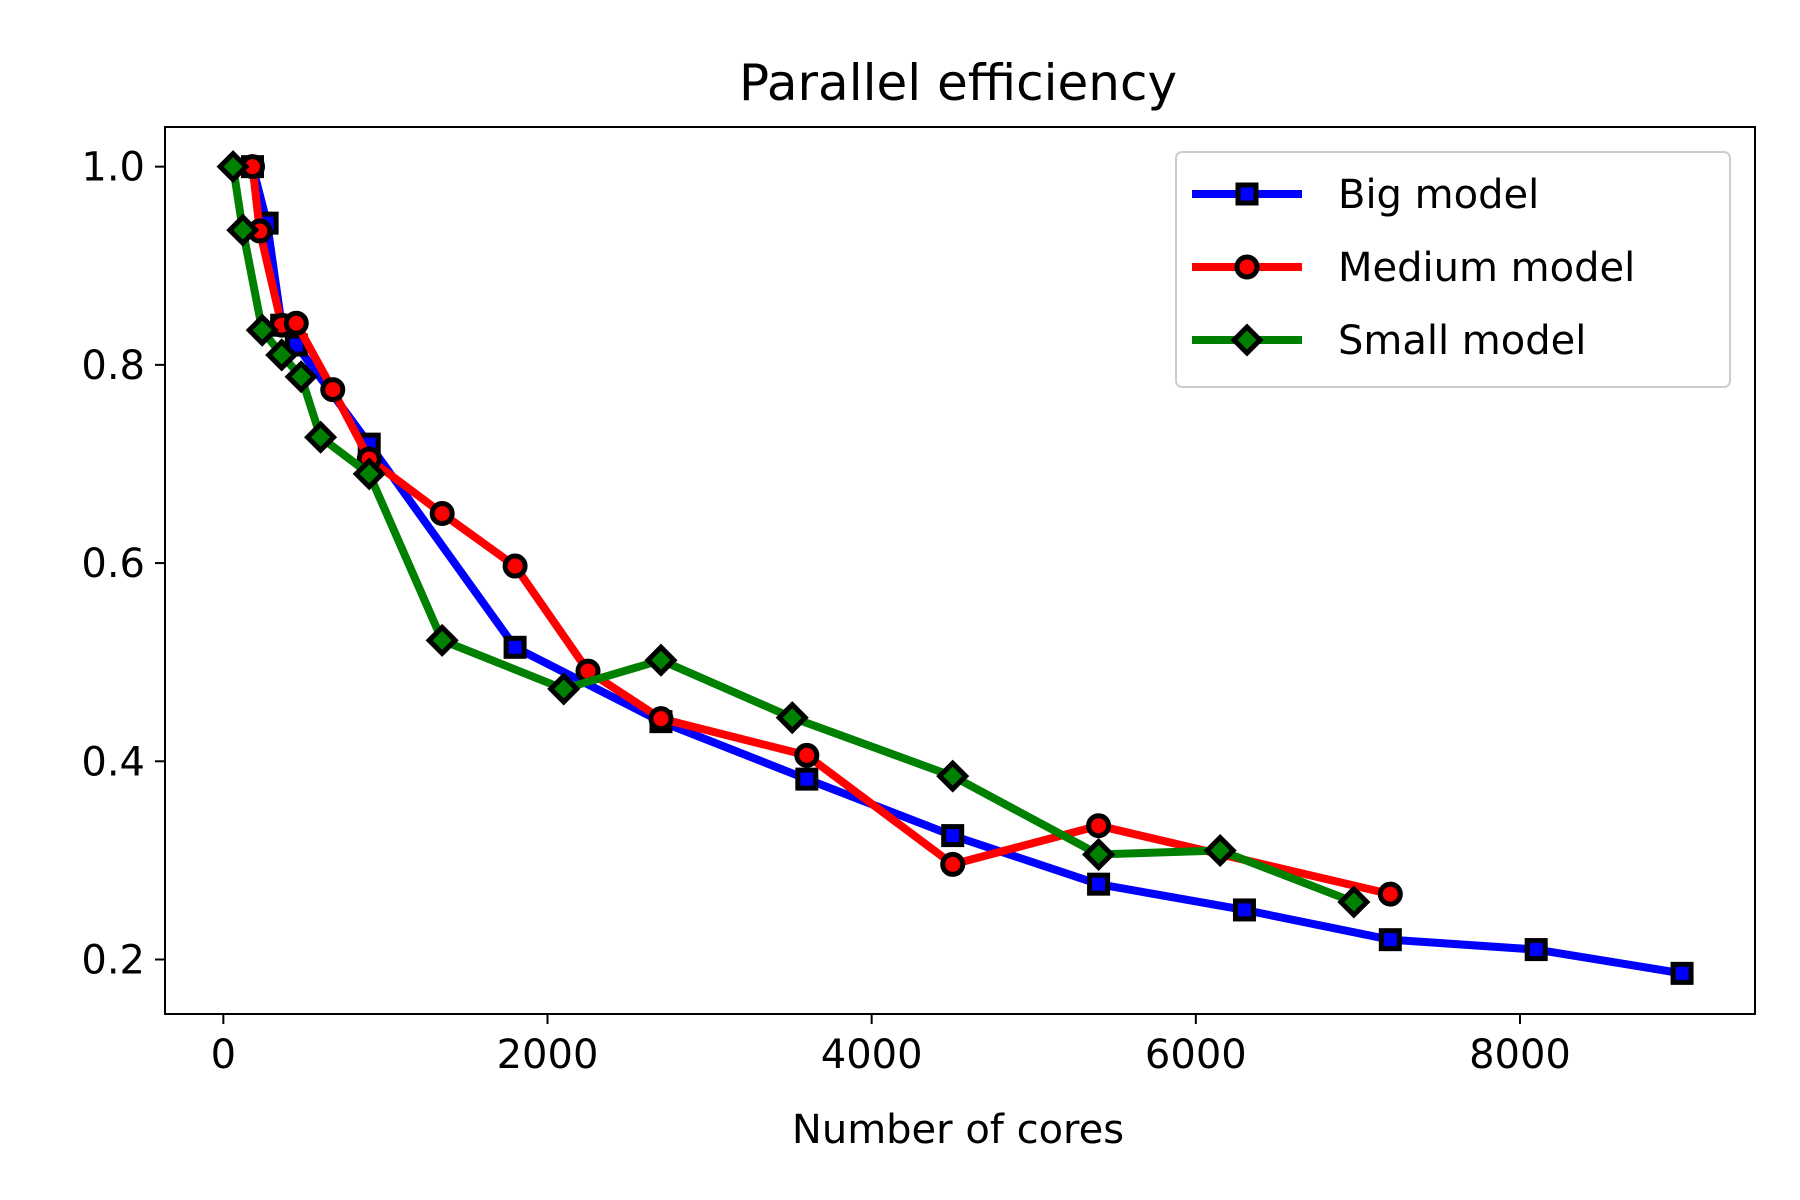  What do you see at coordinates (1462, 341) in the screenshot?
I see `legend-label: Small model` at bounding box center [1462, 341].